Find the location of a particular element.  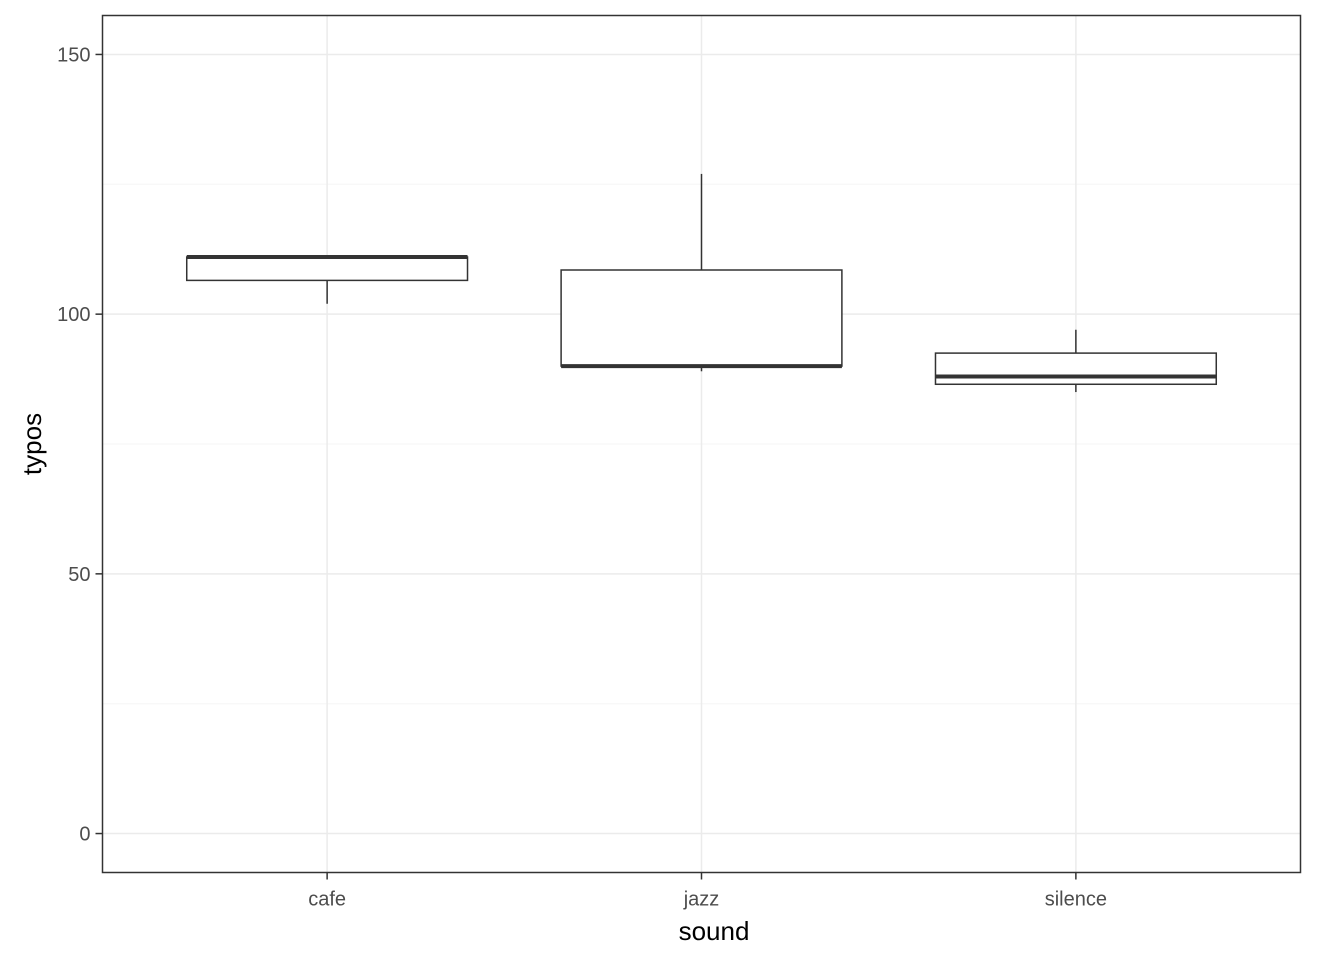

box-cafe is located at coordinates (327, 279).